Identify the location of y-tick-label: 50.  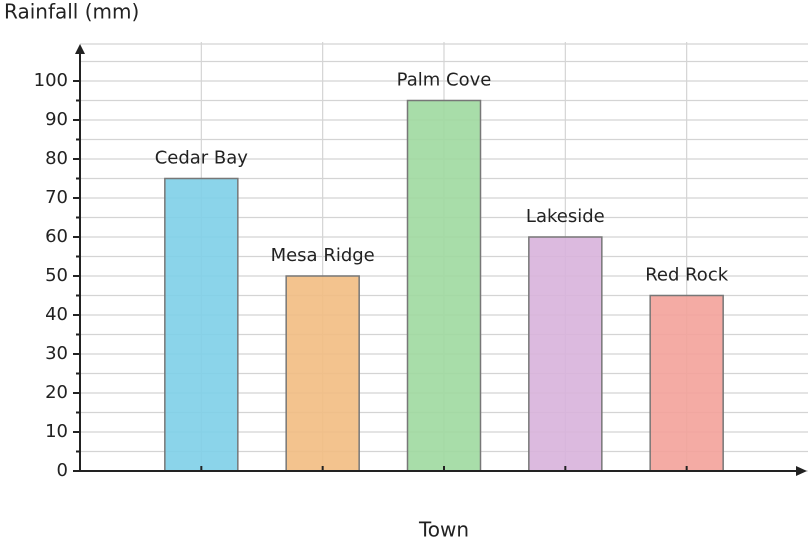
(56, 275).